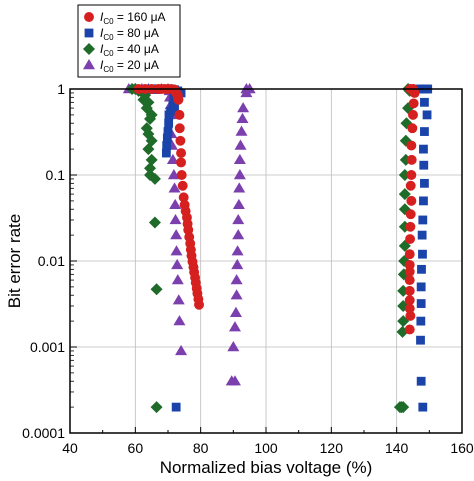 The image size is (474, 481). Describe the element at coordinates (121, 50) in the screenshot. I see `legend-entry: IC0 = 40 μA` at that location.